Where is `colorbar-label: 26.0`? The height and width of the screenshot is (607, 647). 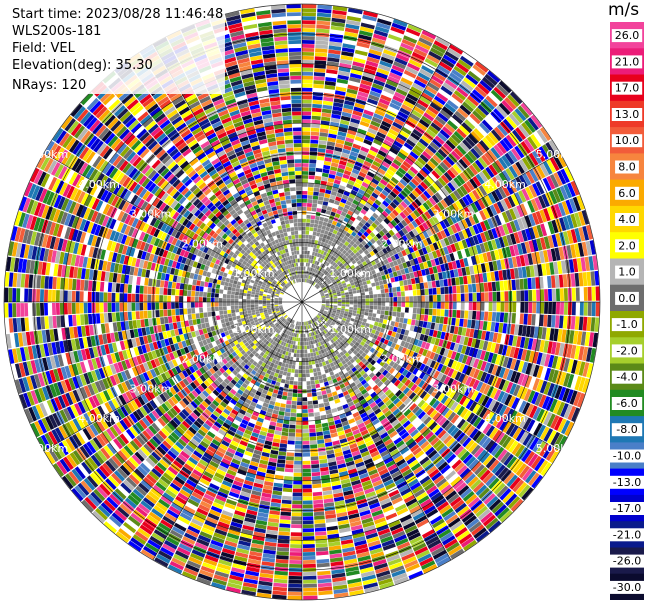 colorbar-label: 26.0 is located at coordinates (627, 35).